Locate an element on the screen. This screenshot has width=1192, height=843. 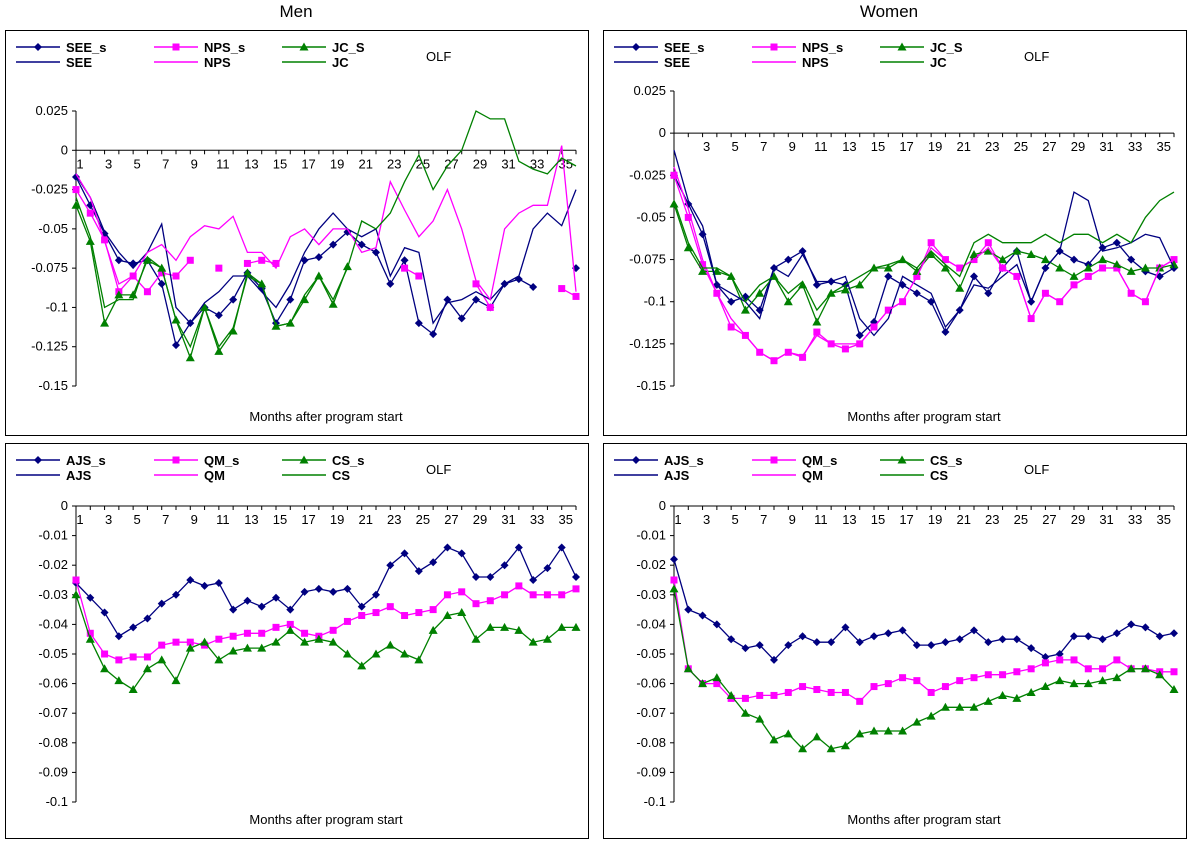
x-tick-label: 23 is located at coordinates (394, 519).